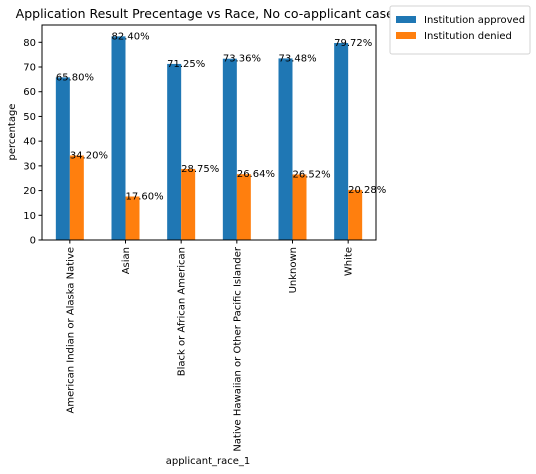  I want to click on y-tick-label: 30, so click(29, 166).